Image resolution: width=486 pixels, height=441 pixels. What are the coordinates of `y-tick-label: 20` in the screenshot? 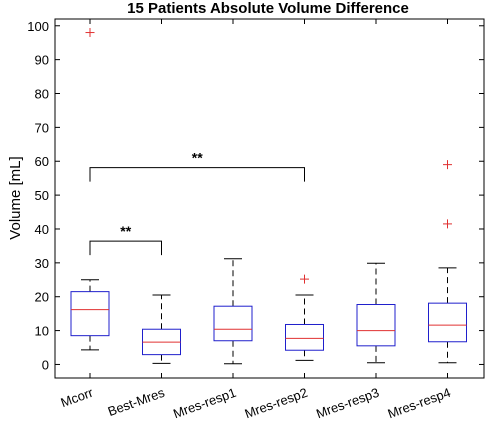 It's located at (42, 297).